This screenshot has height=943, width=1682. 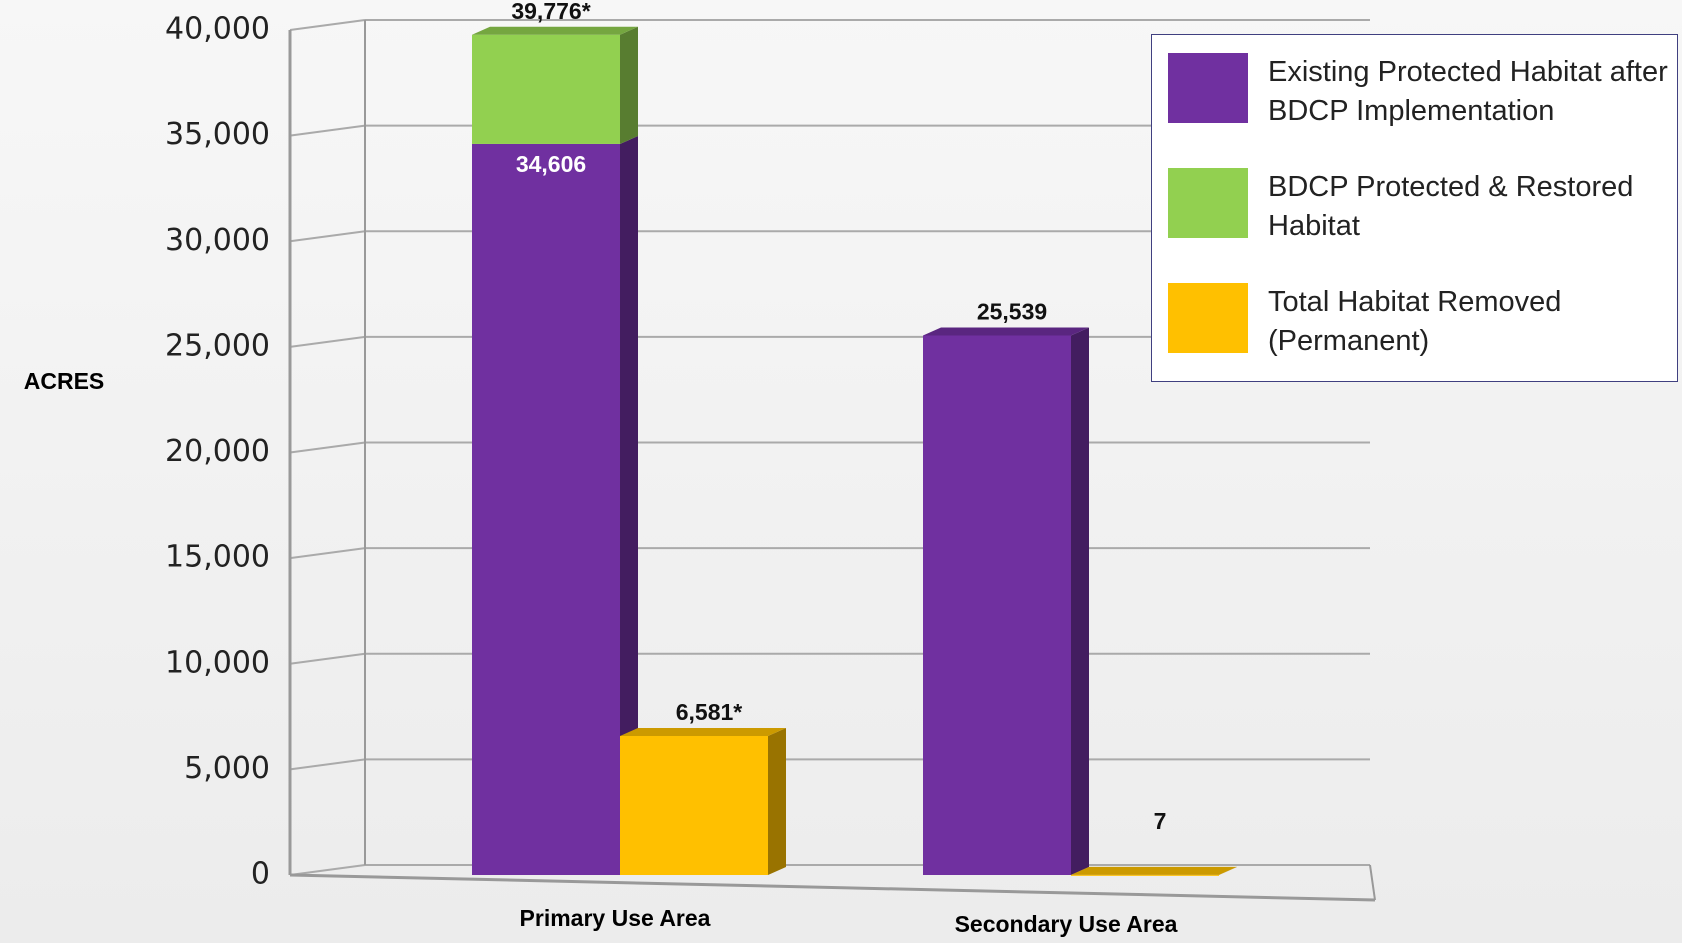 I want to click on x-tick-label: Primary Use Area, so click(x=615, y=918).